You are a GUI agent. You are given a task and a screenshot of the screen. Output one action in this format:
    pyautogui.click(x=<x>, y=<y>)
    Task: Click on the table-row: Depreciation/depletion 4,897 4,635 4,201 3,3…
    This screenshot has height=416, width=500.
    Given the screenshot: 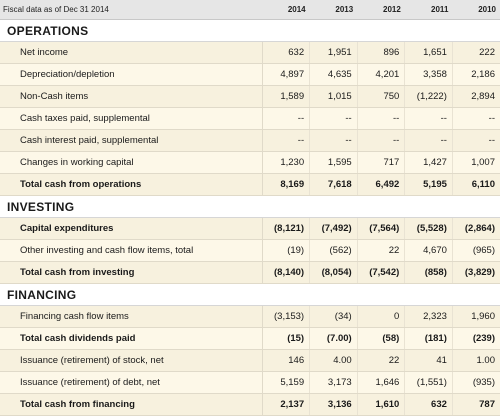 What is the action you would take?
    pyautogui.click(x=250, y=74)
    